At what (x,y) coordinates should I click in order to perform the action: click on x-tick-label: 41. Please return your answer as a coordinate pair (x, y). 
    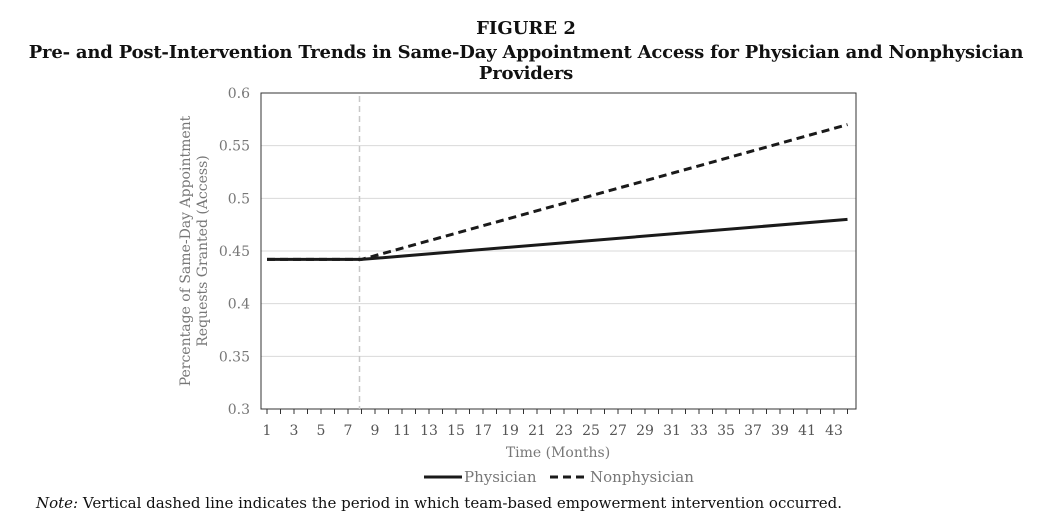
    Looking at the image, I should click on (807, 431).